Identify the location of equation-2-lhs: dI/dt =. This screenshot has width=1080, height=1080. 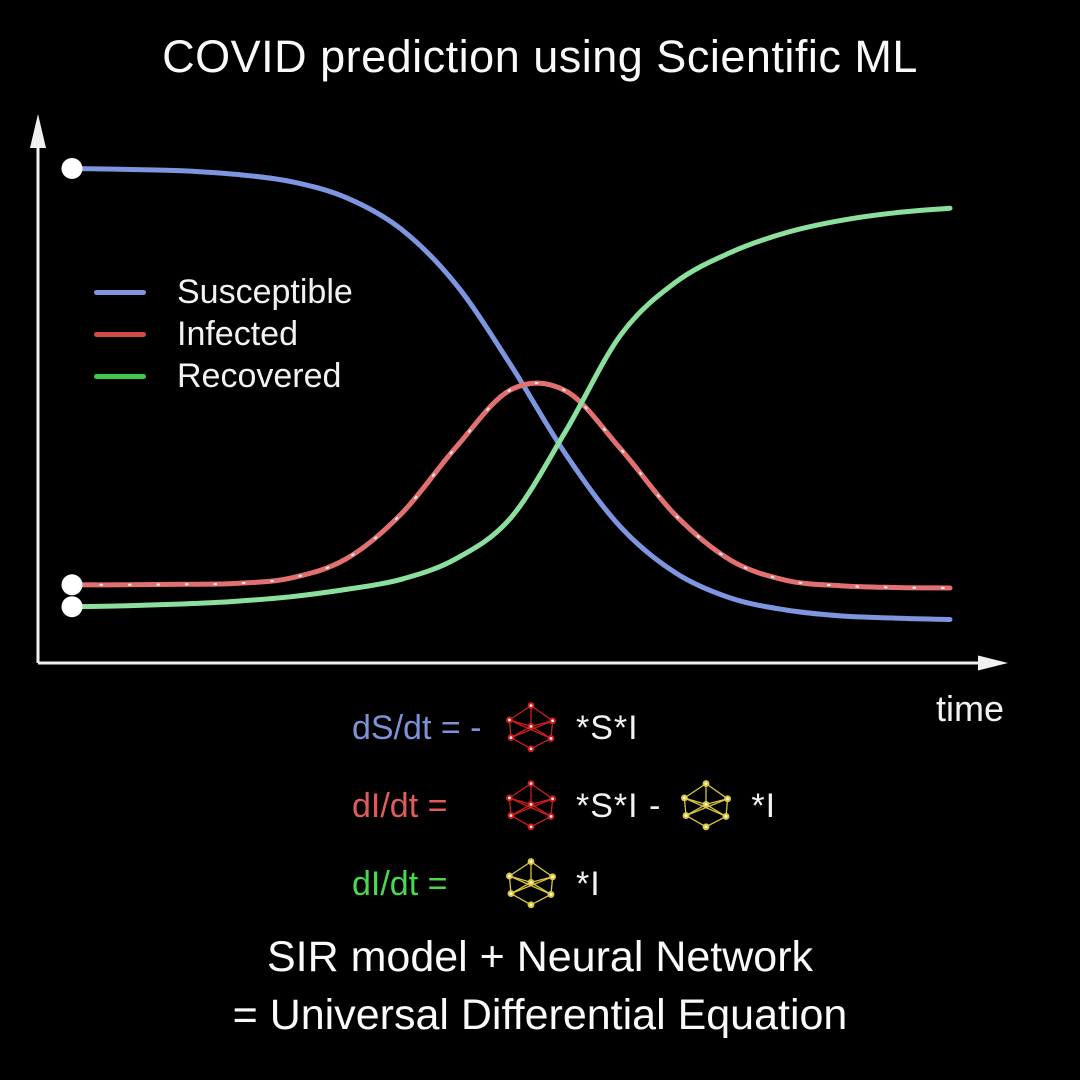
(400, 805).